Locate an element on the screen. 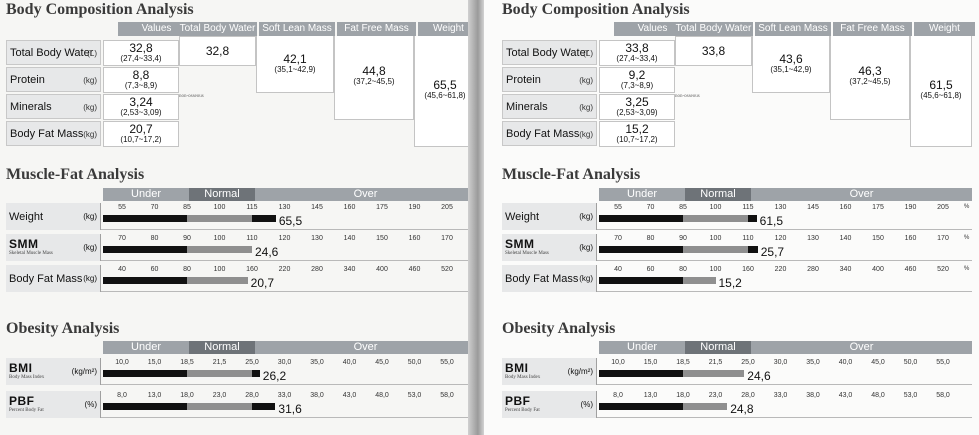 Image resolution: width=979 pixels, height=435 pixels. soft-lean-mass-cell: 43,6 (35,1~42,9) is located at coordinates (791, 64).